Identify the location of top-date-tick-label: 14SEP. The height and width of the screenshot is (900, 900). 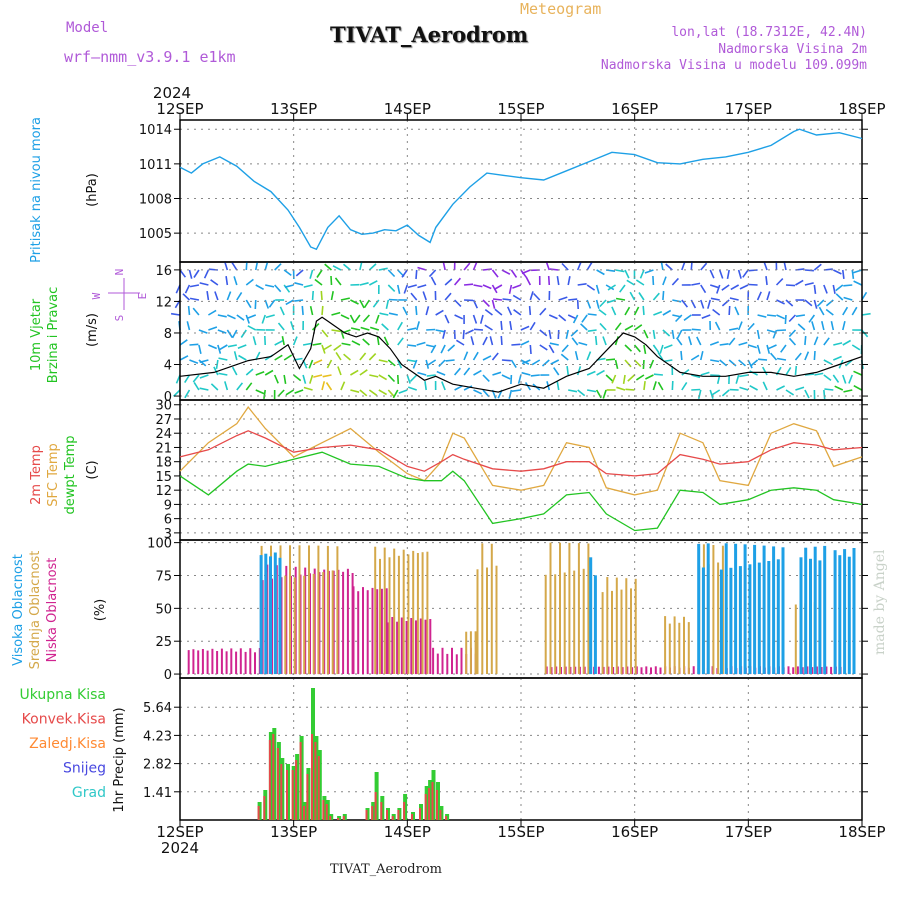
(407, 109).